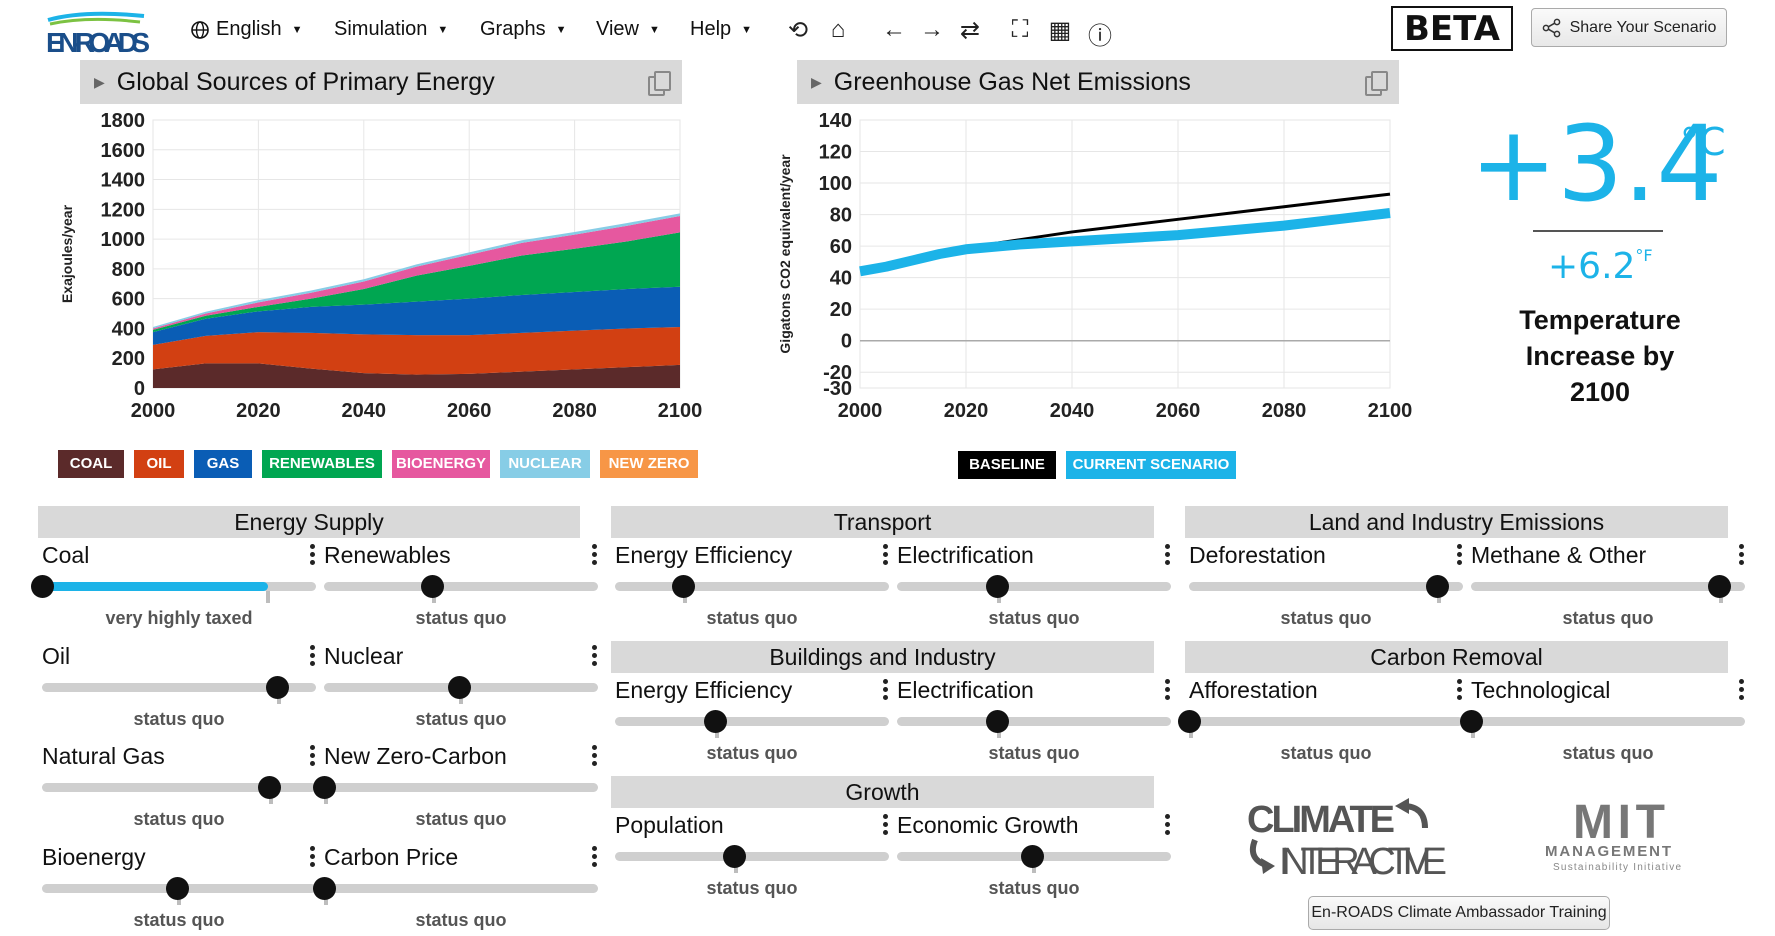 The width and height of the screenshot is (1775, 936). I want to click on slider-transport-efficiency: Energy Efficiency status quo, so click(752, 584).